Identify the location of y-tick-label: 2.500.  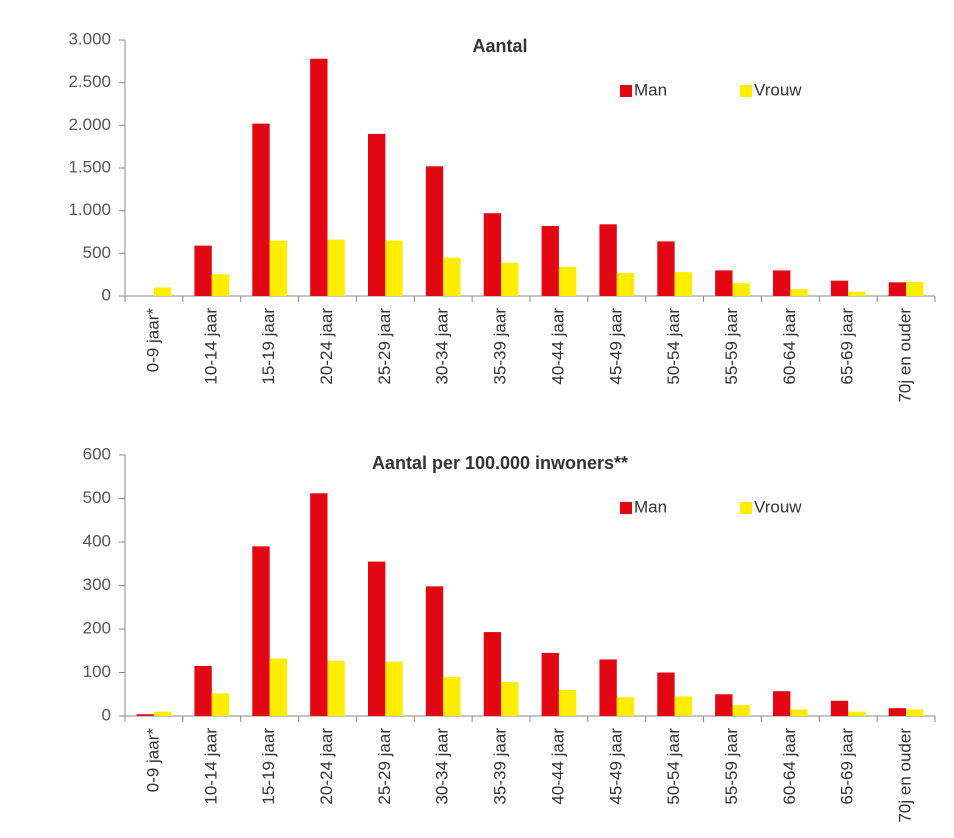
(89, 81).